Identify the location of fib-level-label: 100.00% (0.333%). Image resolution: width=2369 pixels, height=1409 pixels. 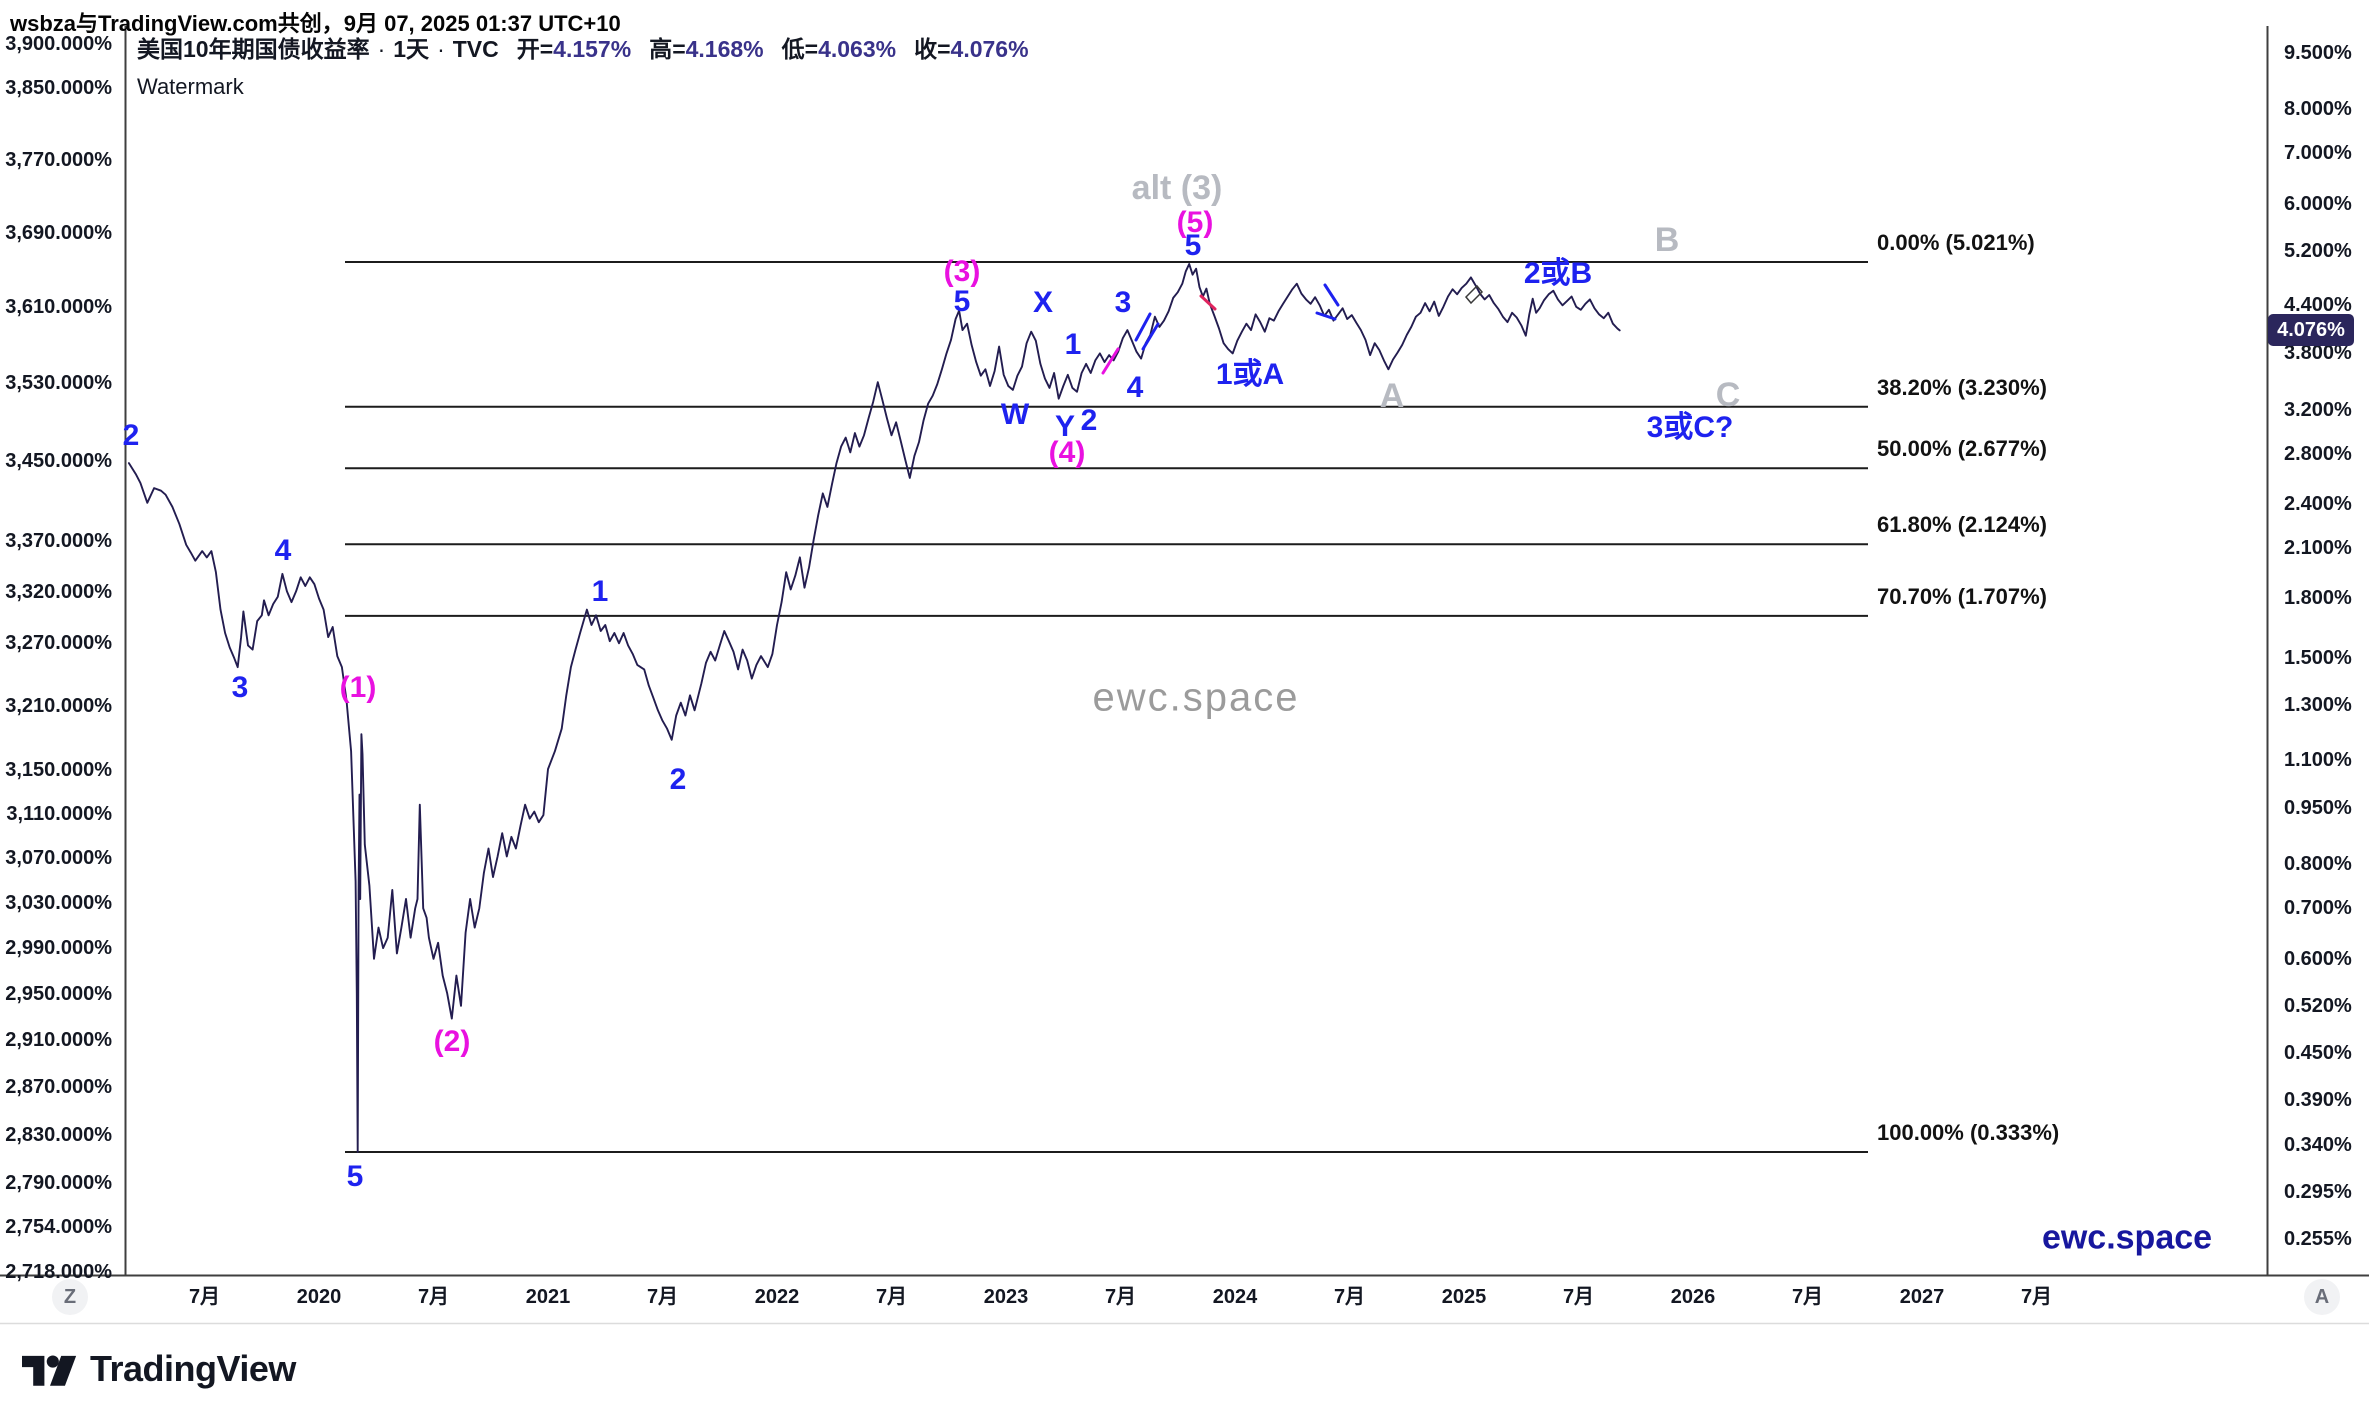
(1968, 1132).